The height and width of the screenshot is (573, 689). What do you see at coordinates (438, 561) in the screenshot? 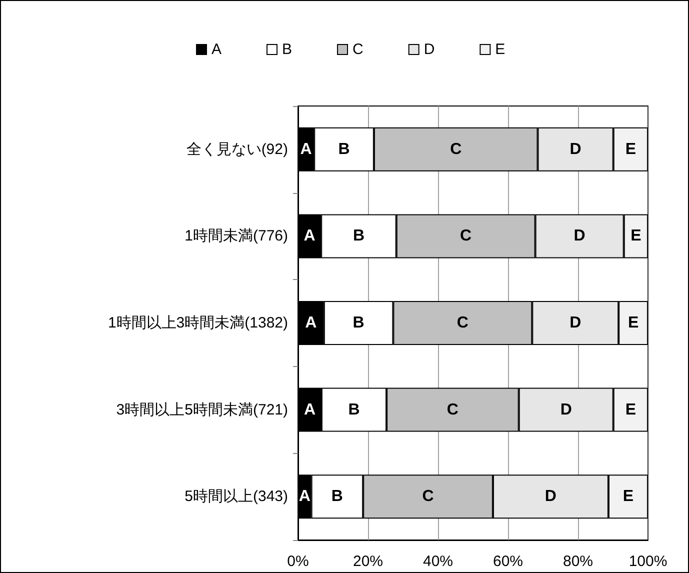
I see `x-tick-label: 40%` at bounding box center [438, 561].